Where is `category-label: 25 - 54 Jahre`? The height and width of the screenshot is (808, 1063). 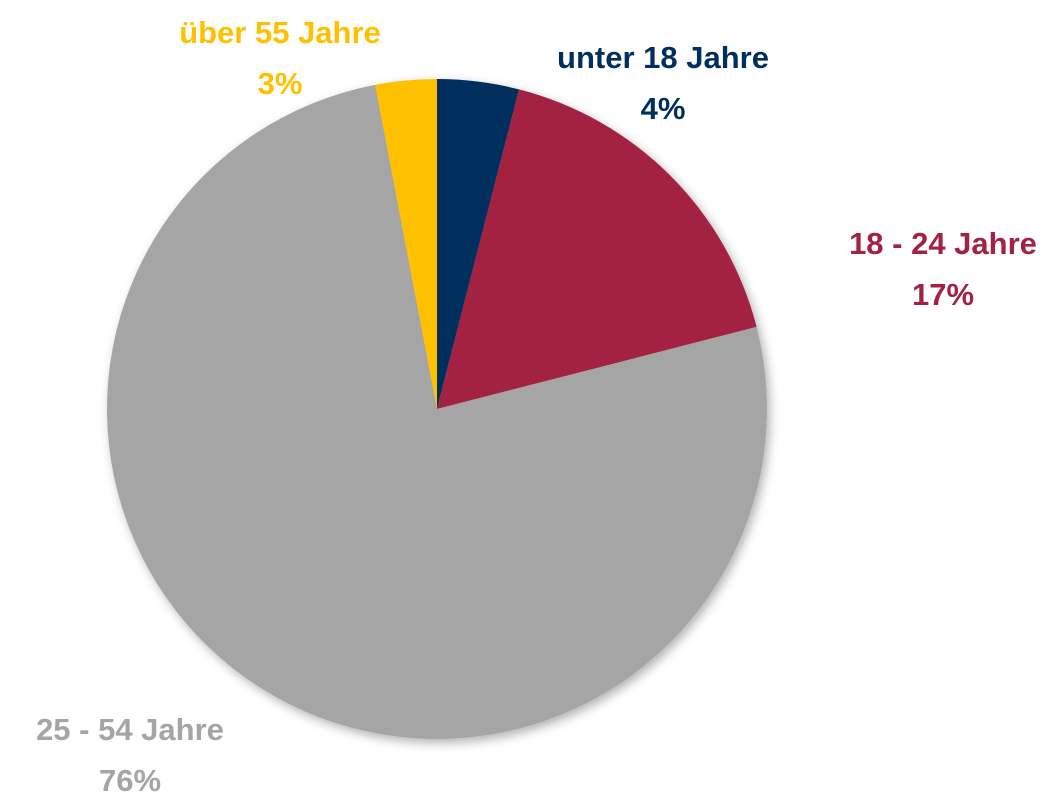
category-label: 25 - 54 Jahre is located at coordinates (130, 729).